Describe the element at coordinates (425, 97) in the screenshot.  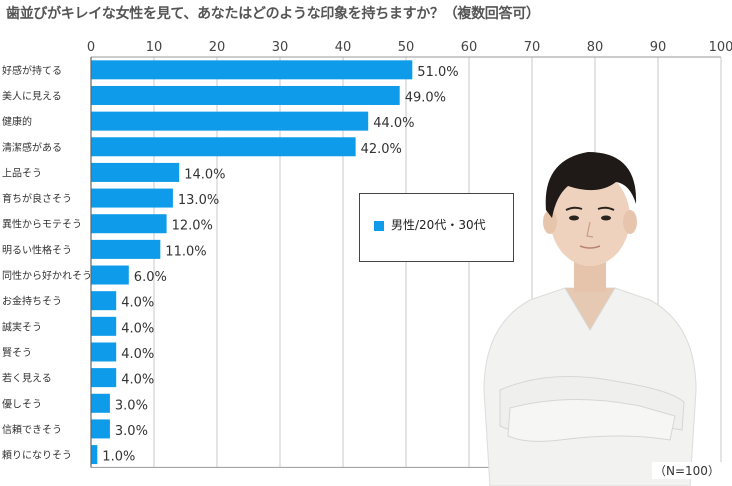
I see `value-label: 49.0%` at that location.